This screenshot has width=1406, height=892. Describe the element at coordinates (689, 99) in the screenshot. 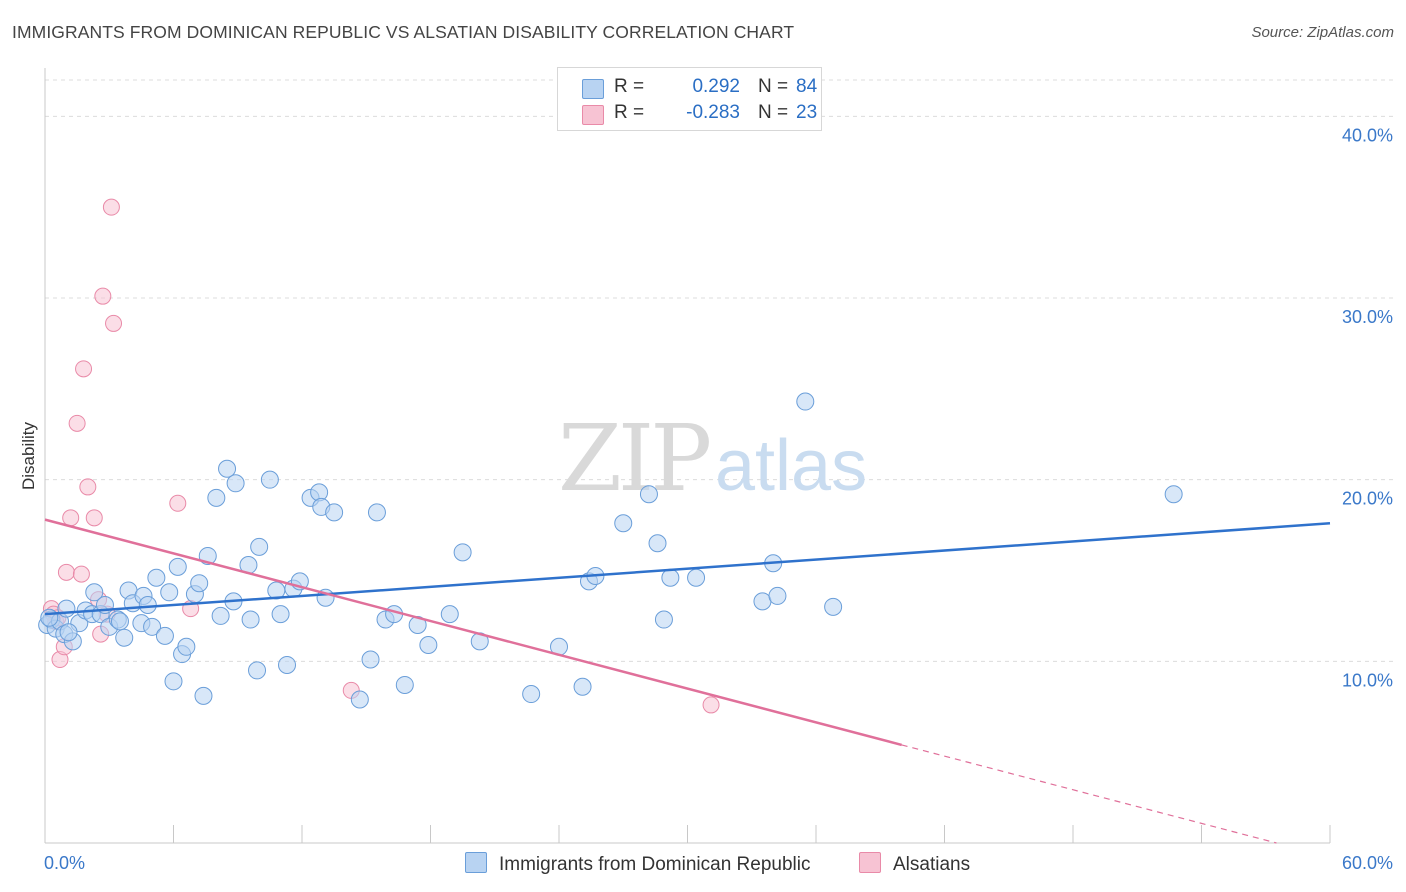

I see `stats-legend: R = 0.292 N = 84 R = -0.283 N = 23` at that location.